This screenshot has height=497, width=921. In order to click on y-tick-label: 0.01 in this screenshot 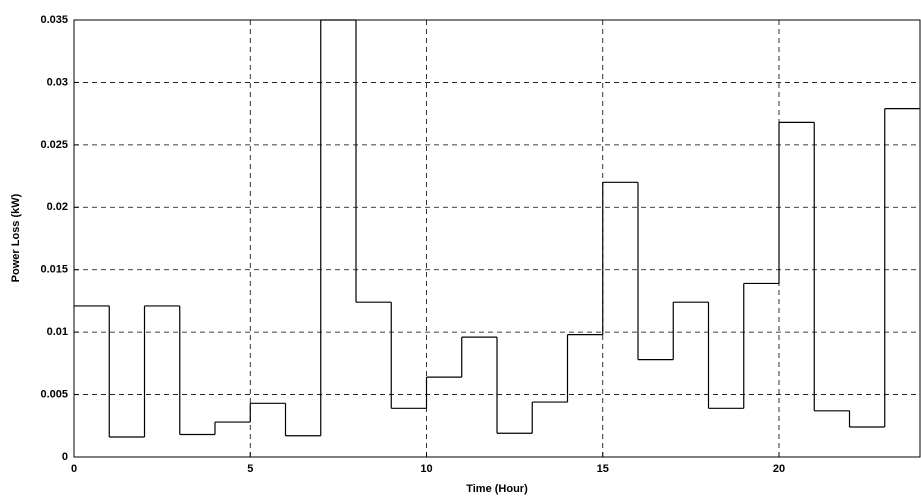, I will do `click(57, 332)`.